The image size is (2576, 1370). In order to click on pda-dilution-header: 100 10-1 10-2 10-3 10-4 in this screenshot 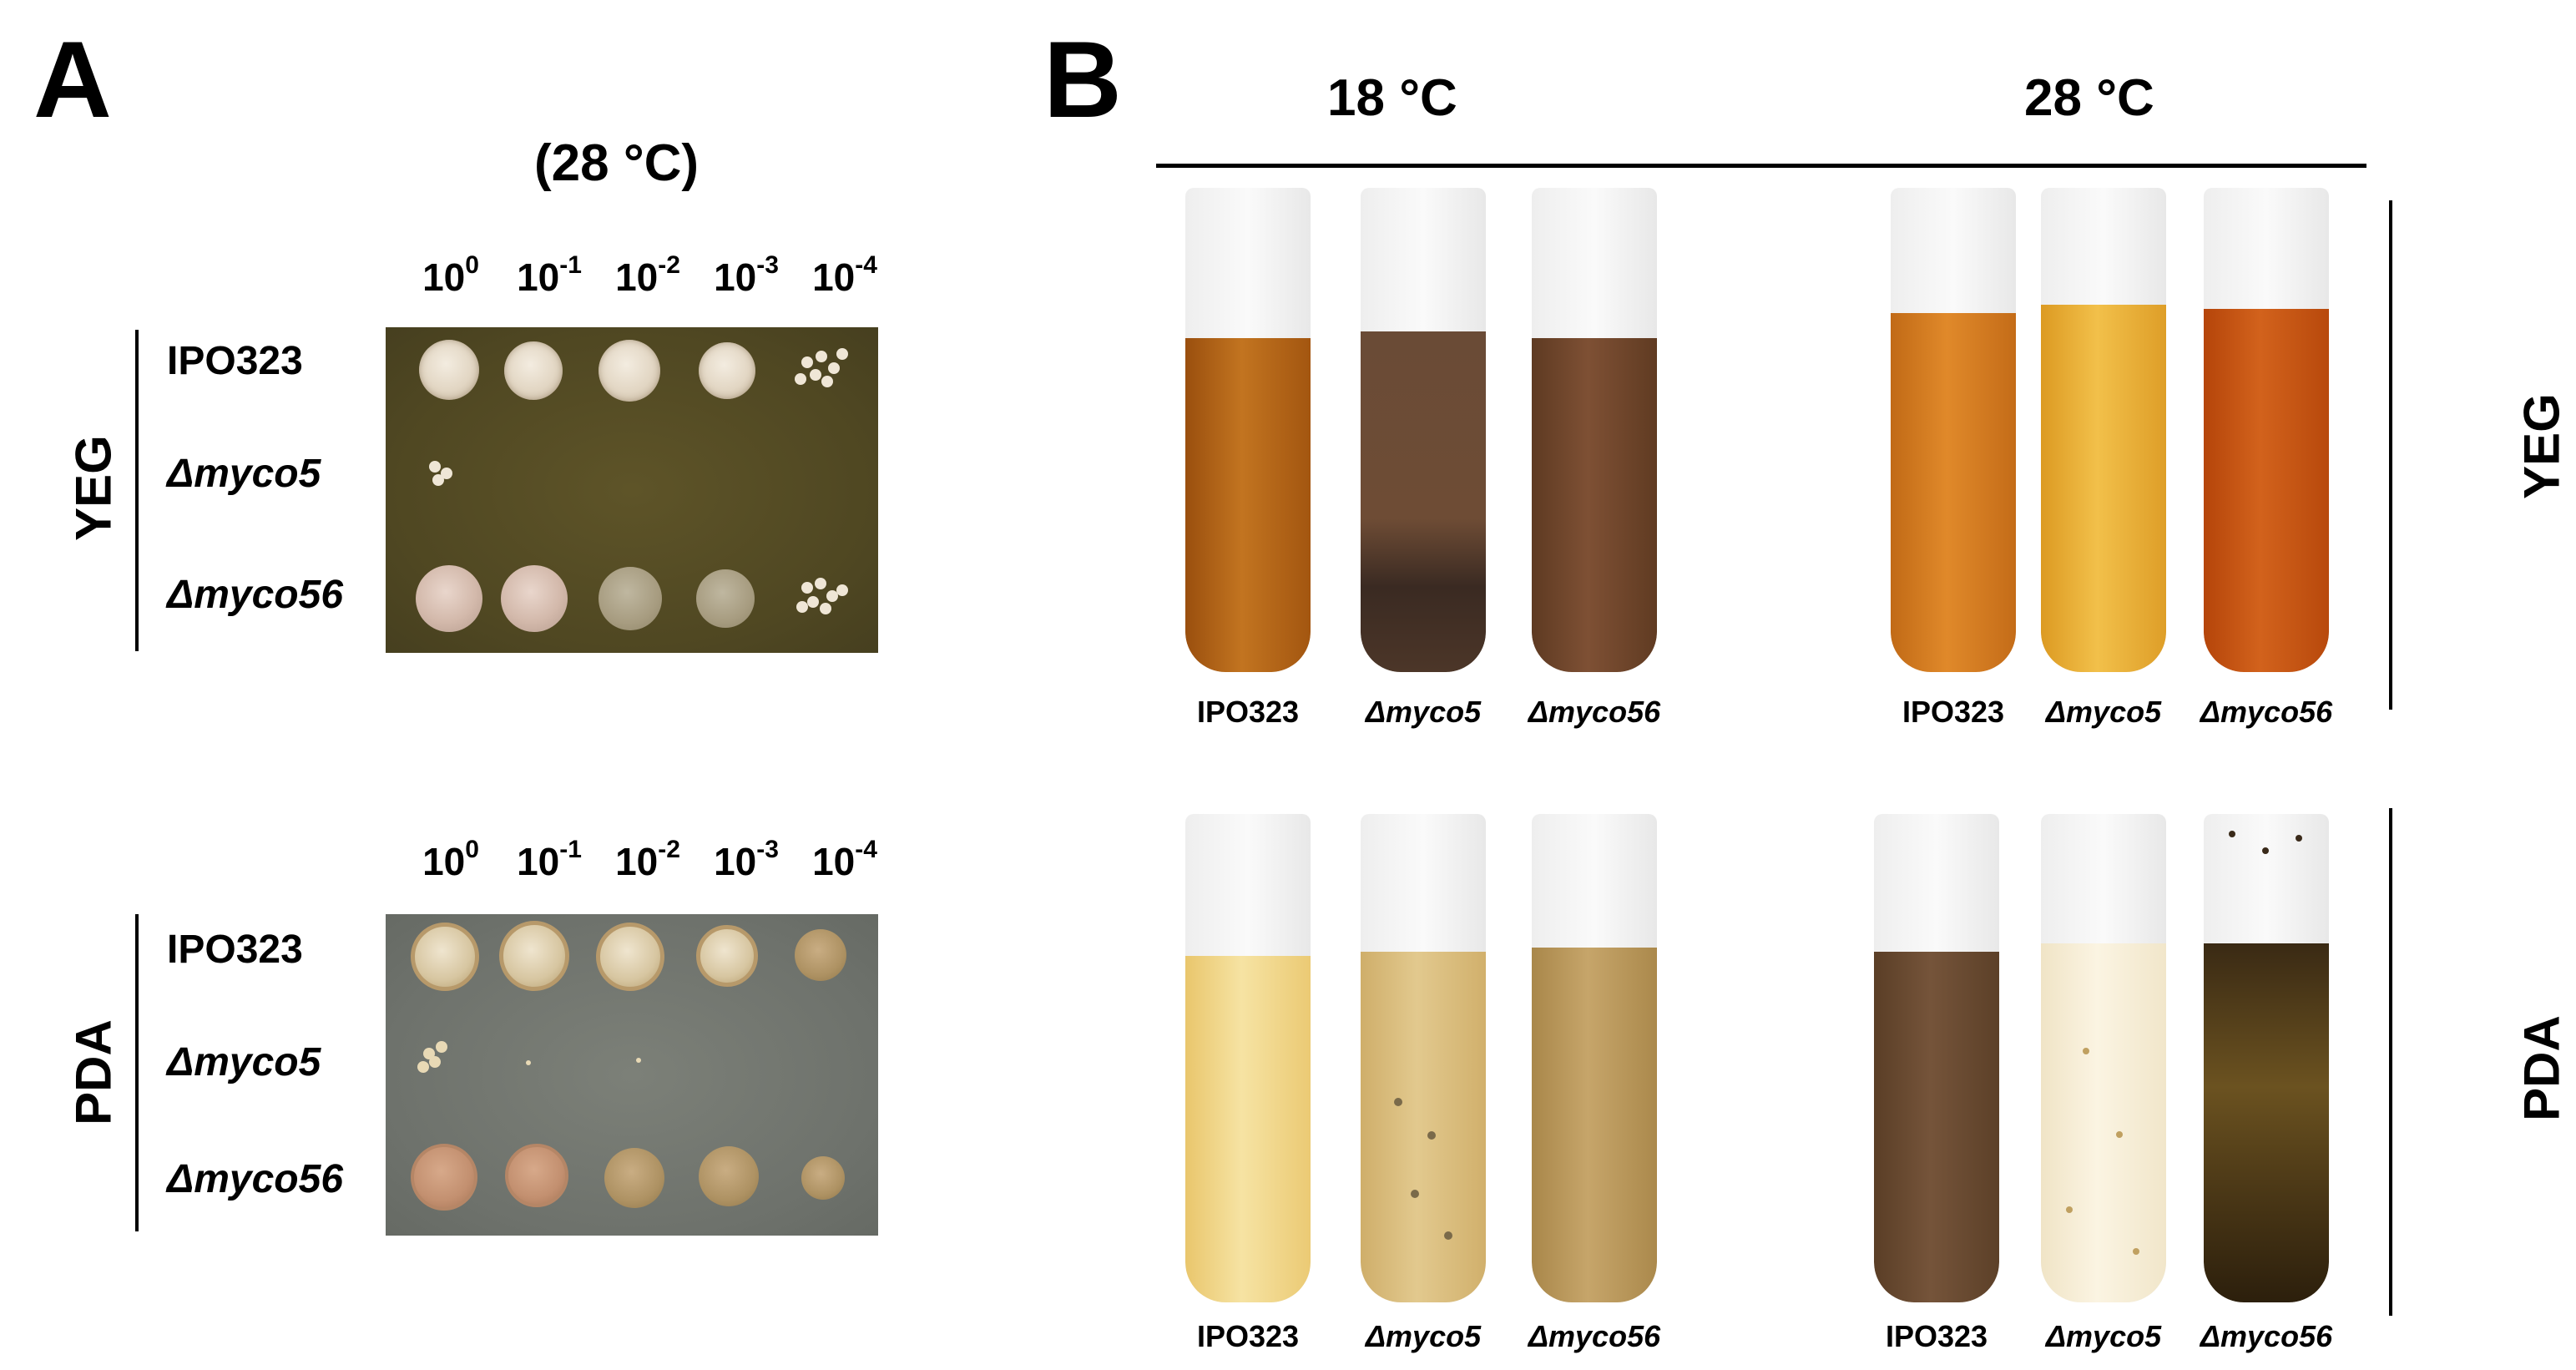, I will do `click(647, 875)`.